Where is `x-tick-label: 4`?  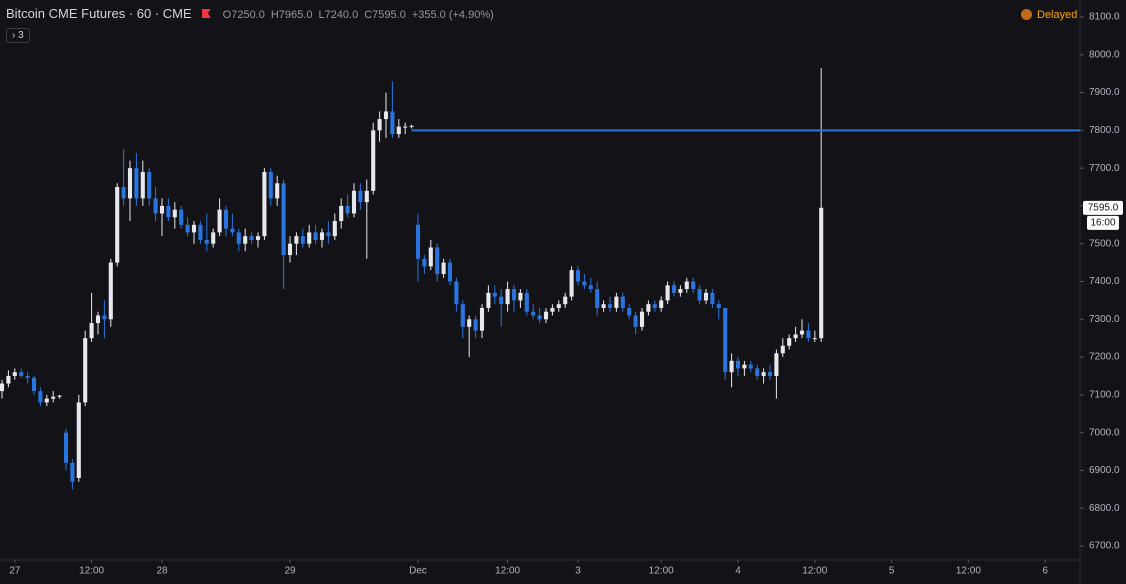
x-tick-label: 4 is located at coordinates (738, 571).